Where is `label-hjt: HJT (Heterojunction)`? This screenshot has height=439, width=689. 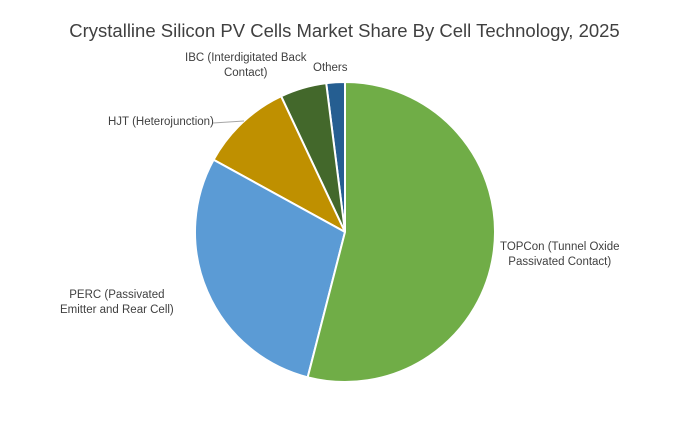
label-hjt: HJT (Heterojunction) is located at coordinates (161, 122).